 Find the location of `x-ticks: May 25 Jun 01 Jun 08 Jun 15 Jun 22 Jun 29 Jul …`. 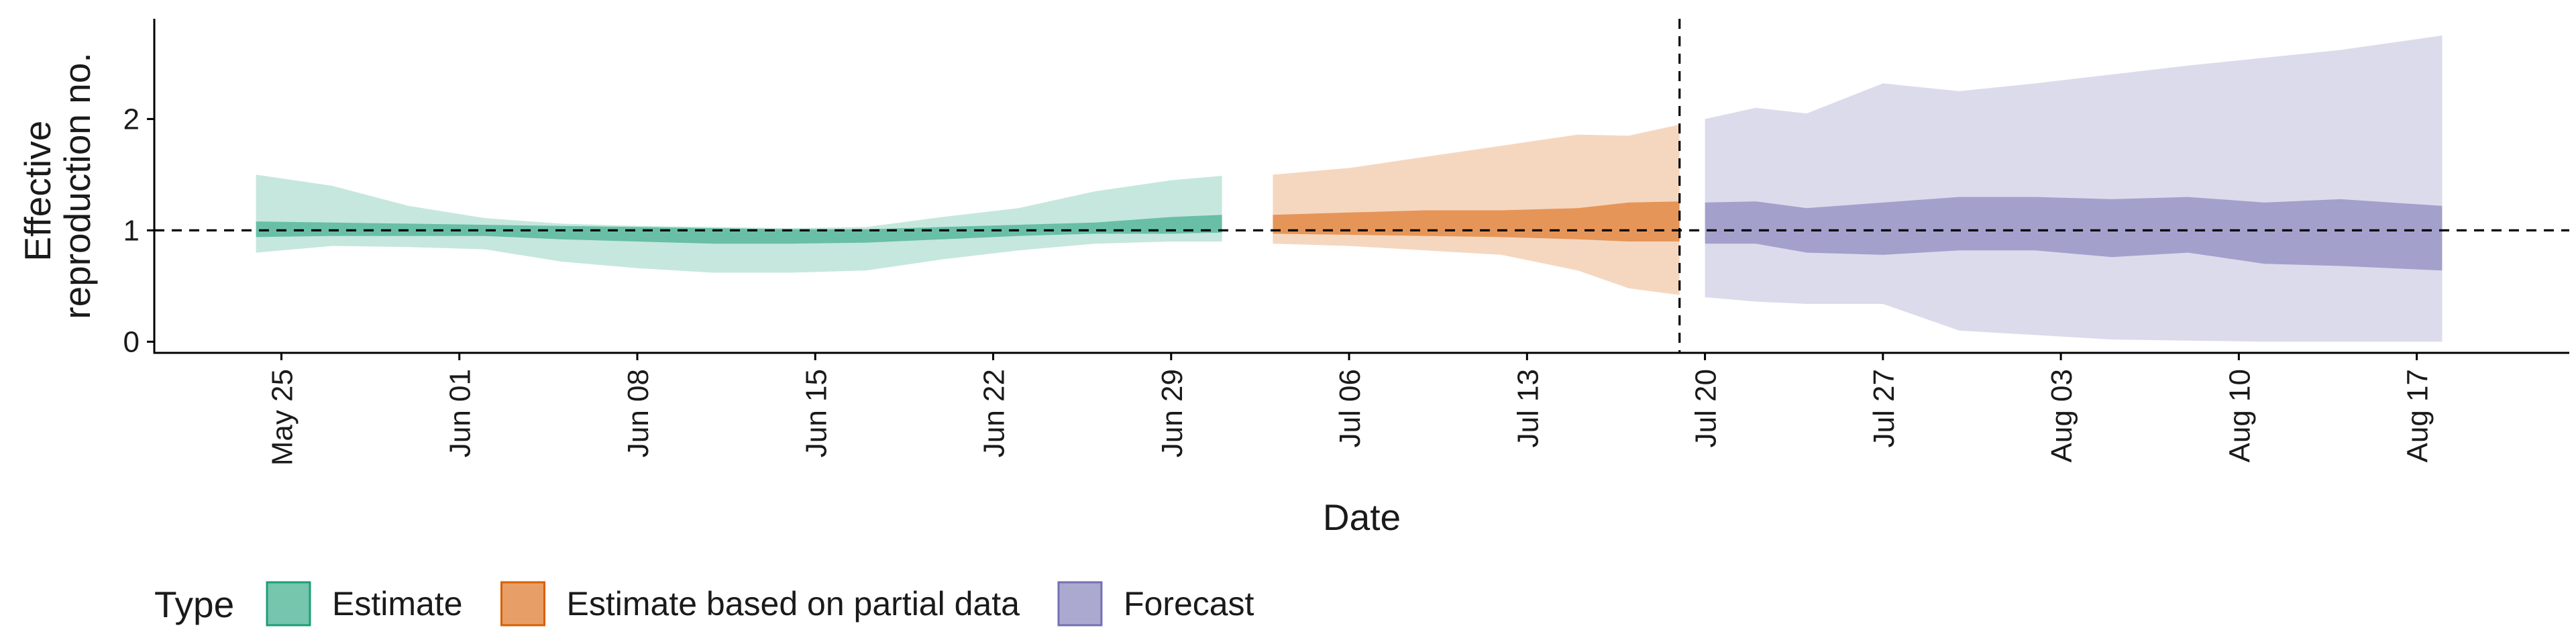

x-ticks: May 25 Jun 01 Jun 08 Jun 15 Jun 22 Jun 29 Jul … is located at coordinates (1350, 409).